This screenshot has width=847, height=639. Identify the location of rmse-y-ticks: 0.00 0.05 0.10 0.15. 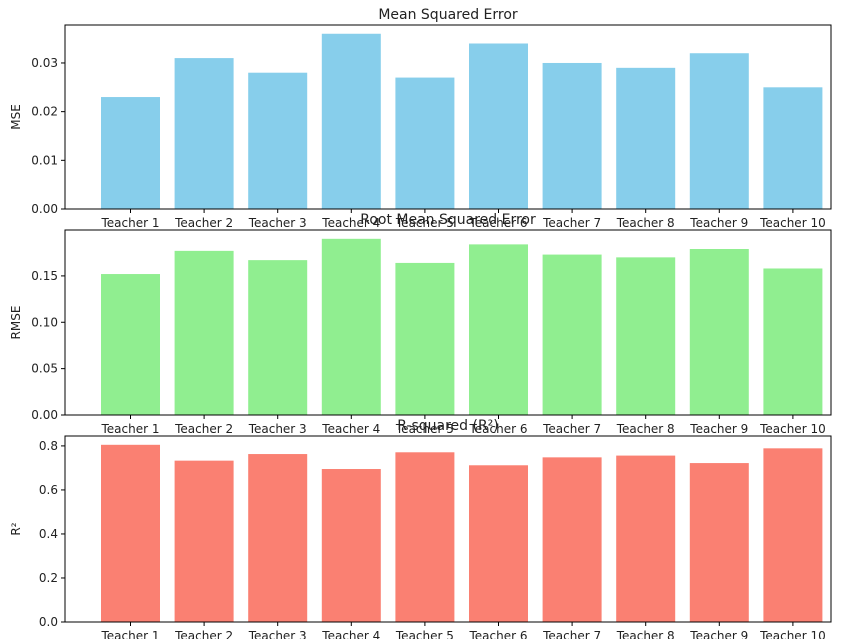
(48, 345).